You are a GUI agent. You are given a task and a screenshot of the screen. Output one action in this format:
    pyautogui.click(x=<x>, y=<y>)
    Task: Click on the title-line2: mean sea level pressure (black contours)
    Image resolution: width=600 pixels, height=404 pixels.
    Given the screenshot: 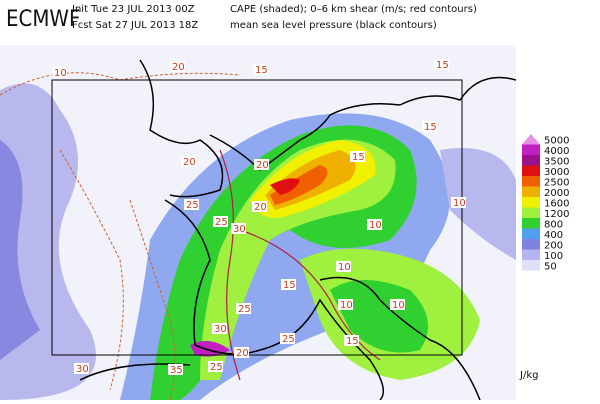 What is the action you would take?
    pyautogui.click(x=333, y=25)
    